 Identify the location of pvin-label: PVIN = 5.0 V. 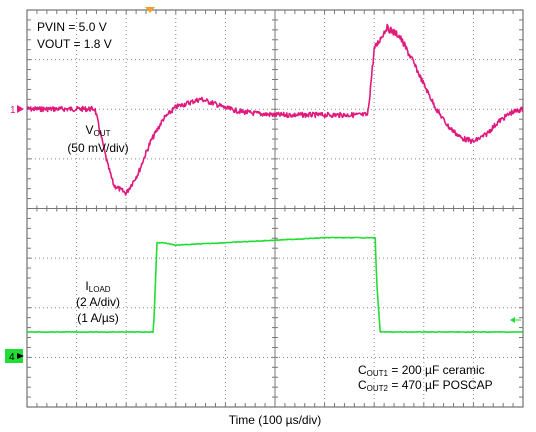
(72, 27).